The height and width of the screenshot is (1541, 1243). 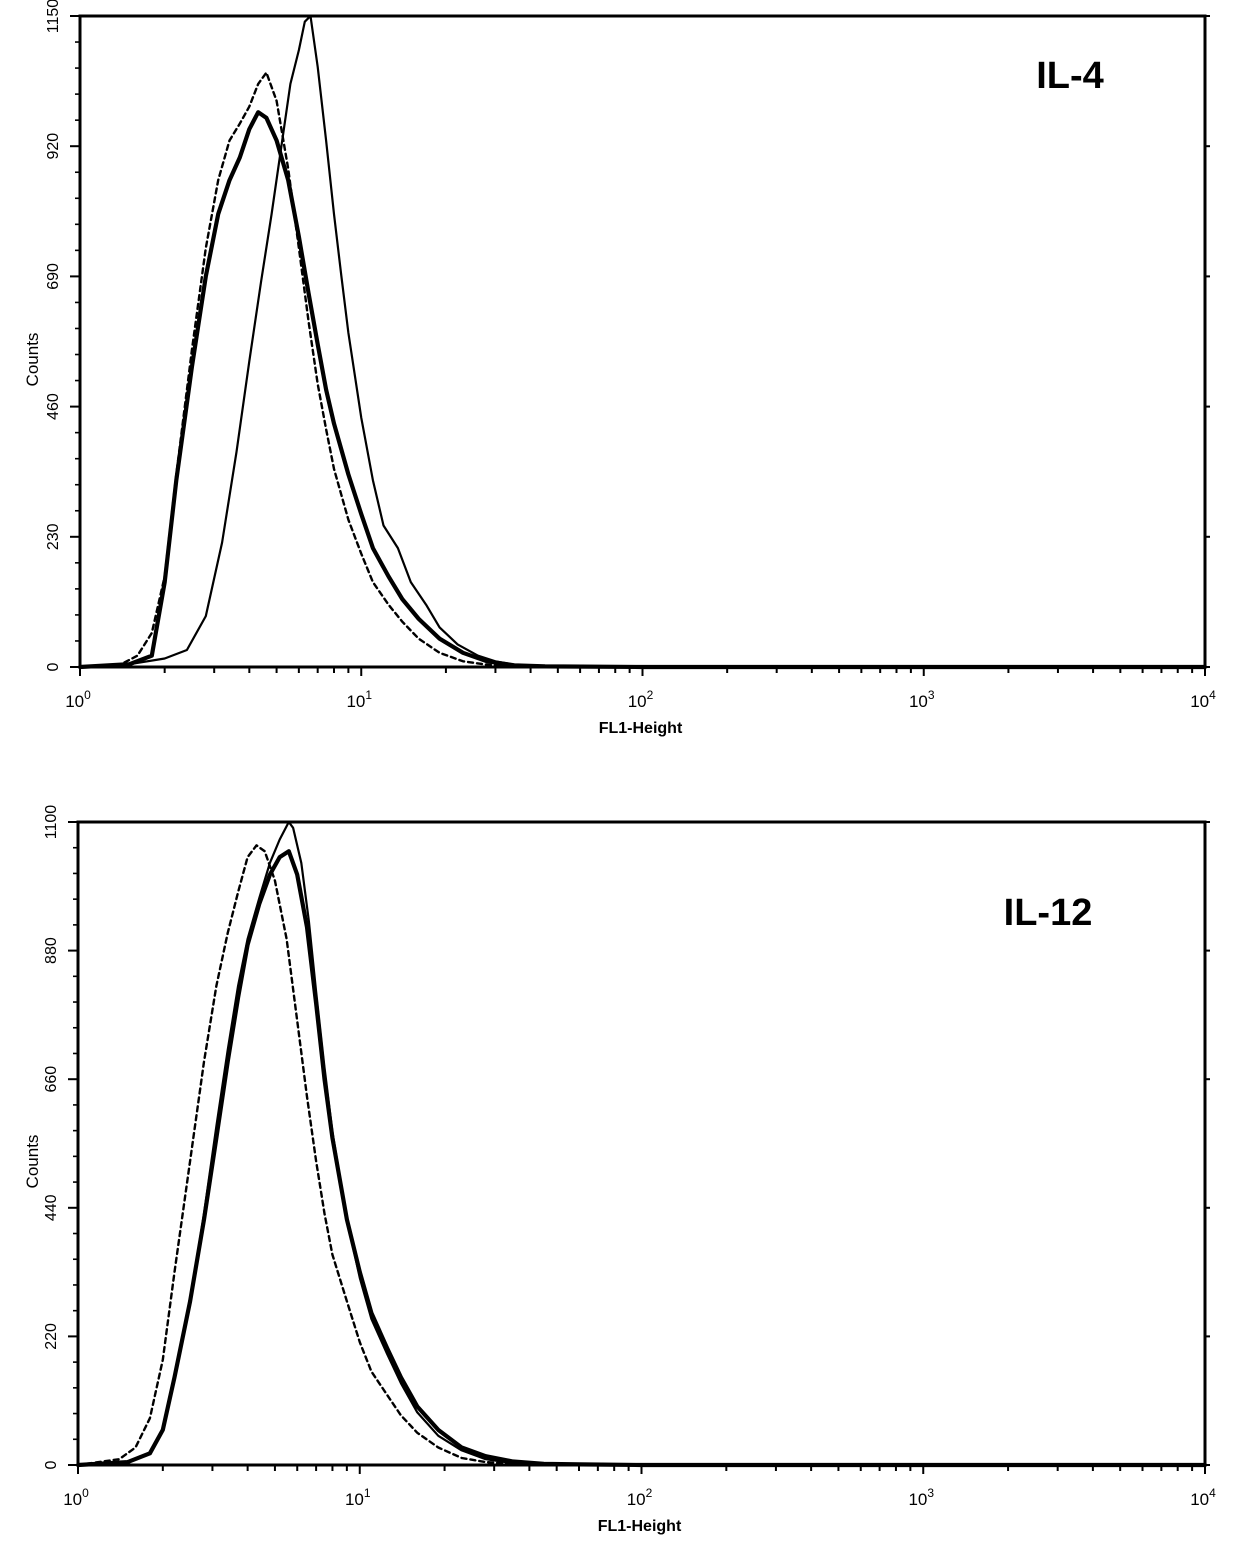 What do you see at coordinates (51, 822) in the screenshot?
I see `y-tick-label: 1100` at bounding box center [51, 822].